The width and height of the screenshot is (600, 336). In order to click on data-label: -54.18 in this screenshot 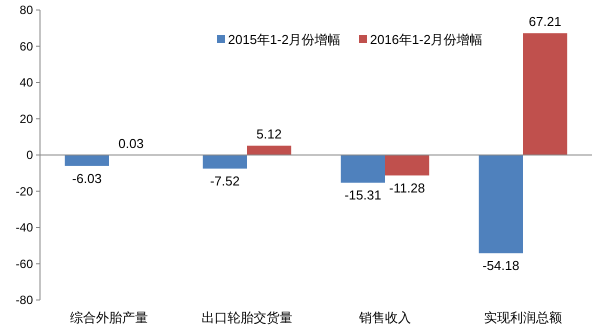, I will do `click(501, 266)`.